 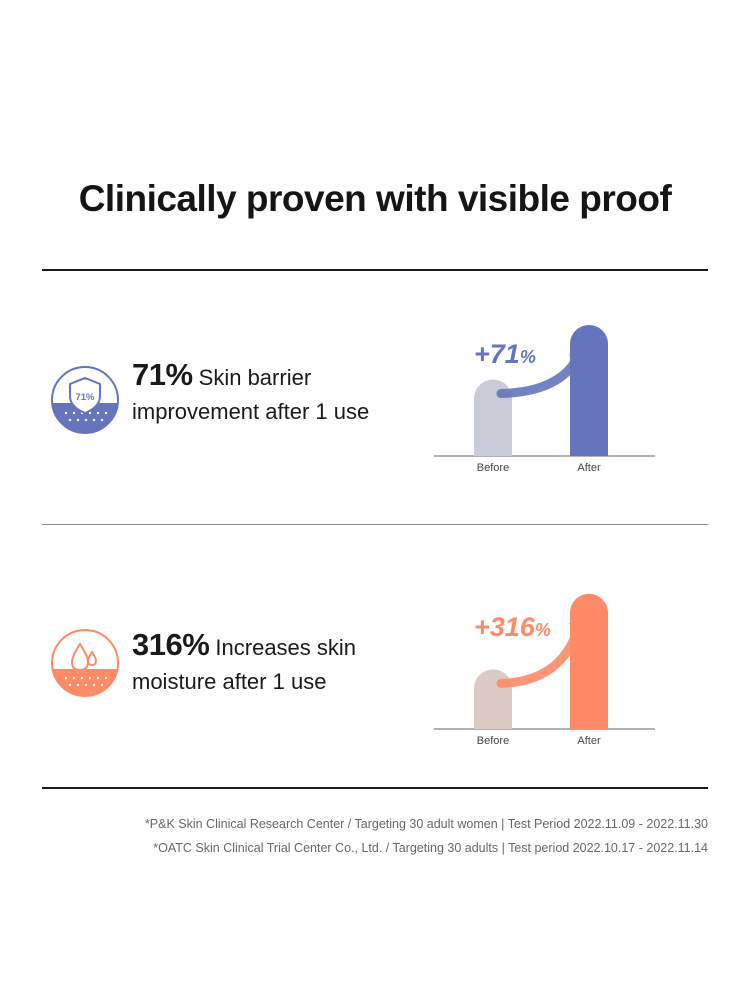 I want to click on stat-number: 71%, so click(x=162, y=374).